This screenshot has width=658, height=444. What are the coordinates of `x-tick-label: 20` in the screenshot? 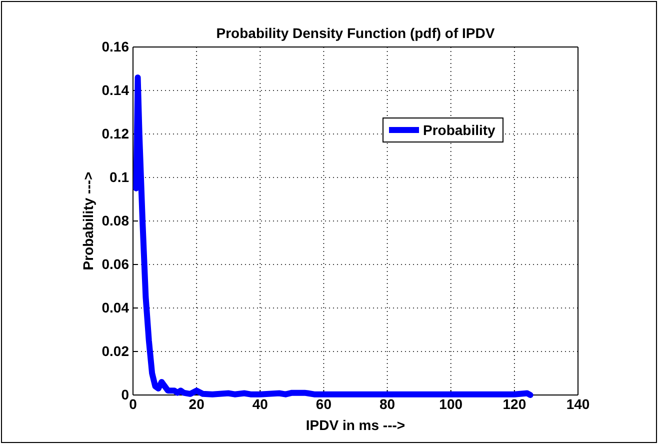 It's located at (196, 404).